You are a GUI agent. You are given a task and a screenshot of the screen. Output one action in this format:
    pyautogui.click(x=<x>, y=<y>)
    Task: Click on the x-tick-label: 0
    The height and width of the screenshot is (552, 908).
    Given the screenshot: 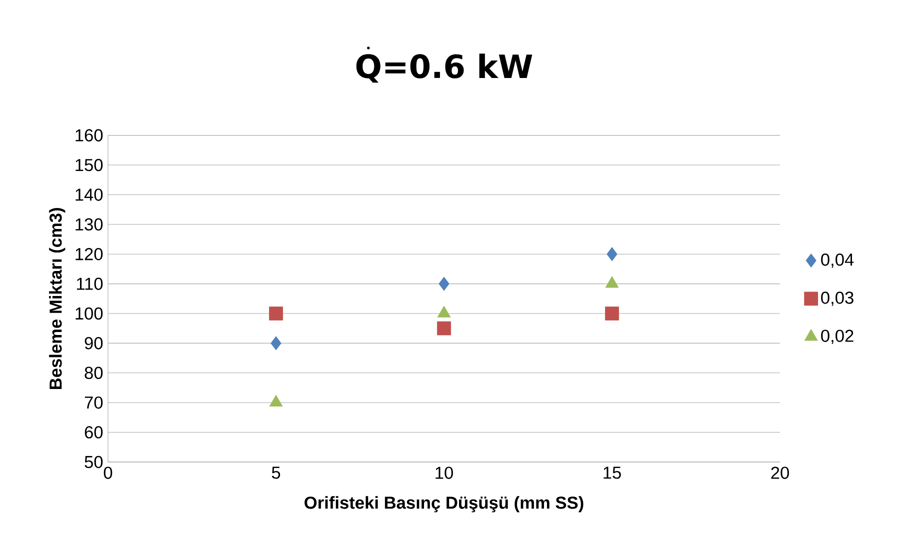 What is the action you would take?
    pyautogui.click(x=108, y=472)
    